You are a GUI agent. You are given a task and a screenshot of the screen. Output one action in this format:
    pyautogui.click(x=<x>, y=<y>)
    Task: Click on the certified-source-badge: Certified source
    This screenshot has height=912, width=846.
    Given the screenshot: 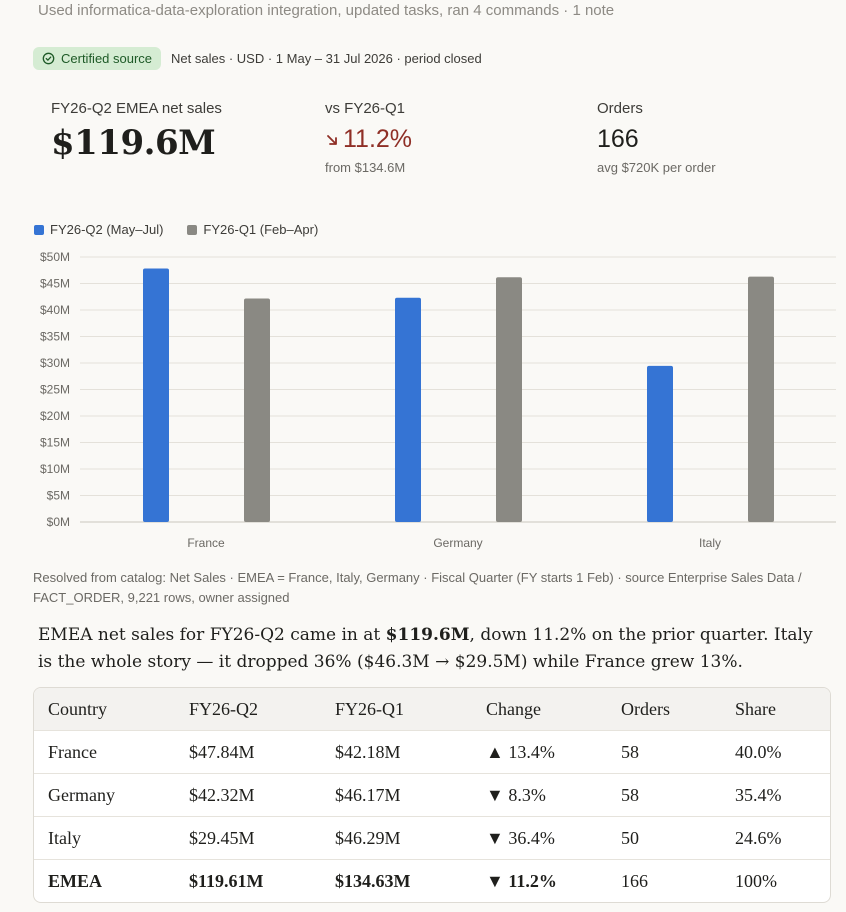 What is the action you would take?
    pyautogui.click(x=97, y=58)
    